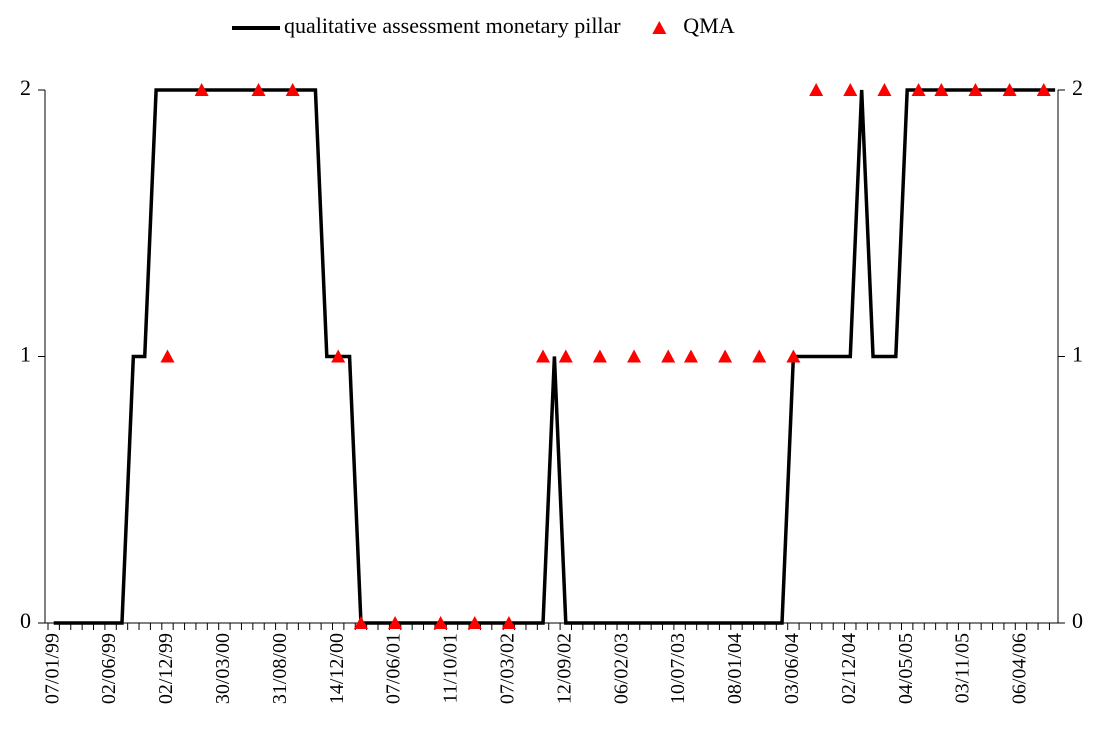 The width and height of the screenshot is (1103, 756). Describe the element at coordinates (659, 27) in the screenshot. I see `legend-marker` at that location.